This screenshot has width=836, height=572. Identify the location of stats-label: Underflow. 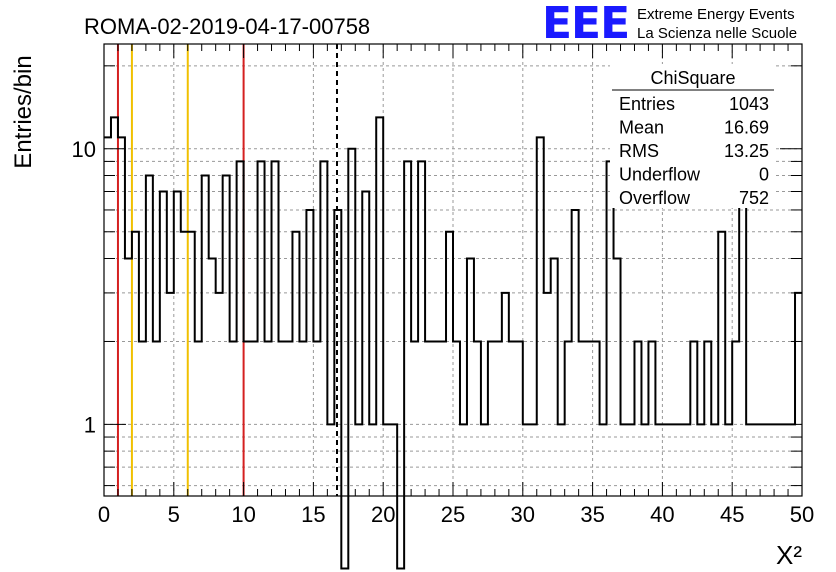
(660, 175).